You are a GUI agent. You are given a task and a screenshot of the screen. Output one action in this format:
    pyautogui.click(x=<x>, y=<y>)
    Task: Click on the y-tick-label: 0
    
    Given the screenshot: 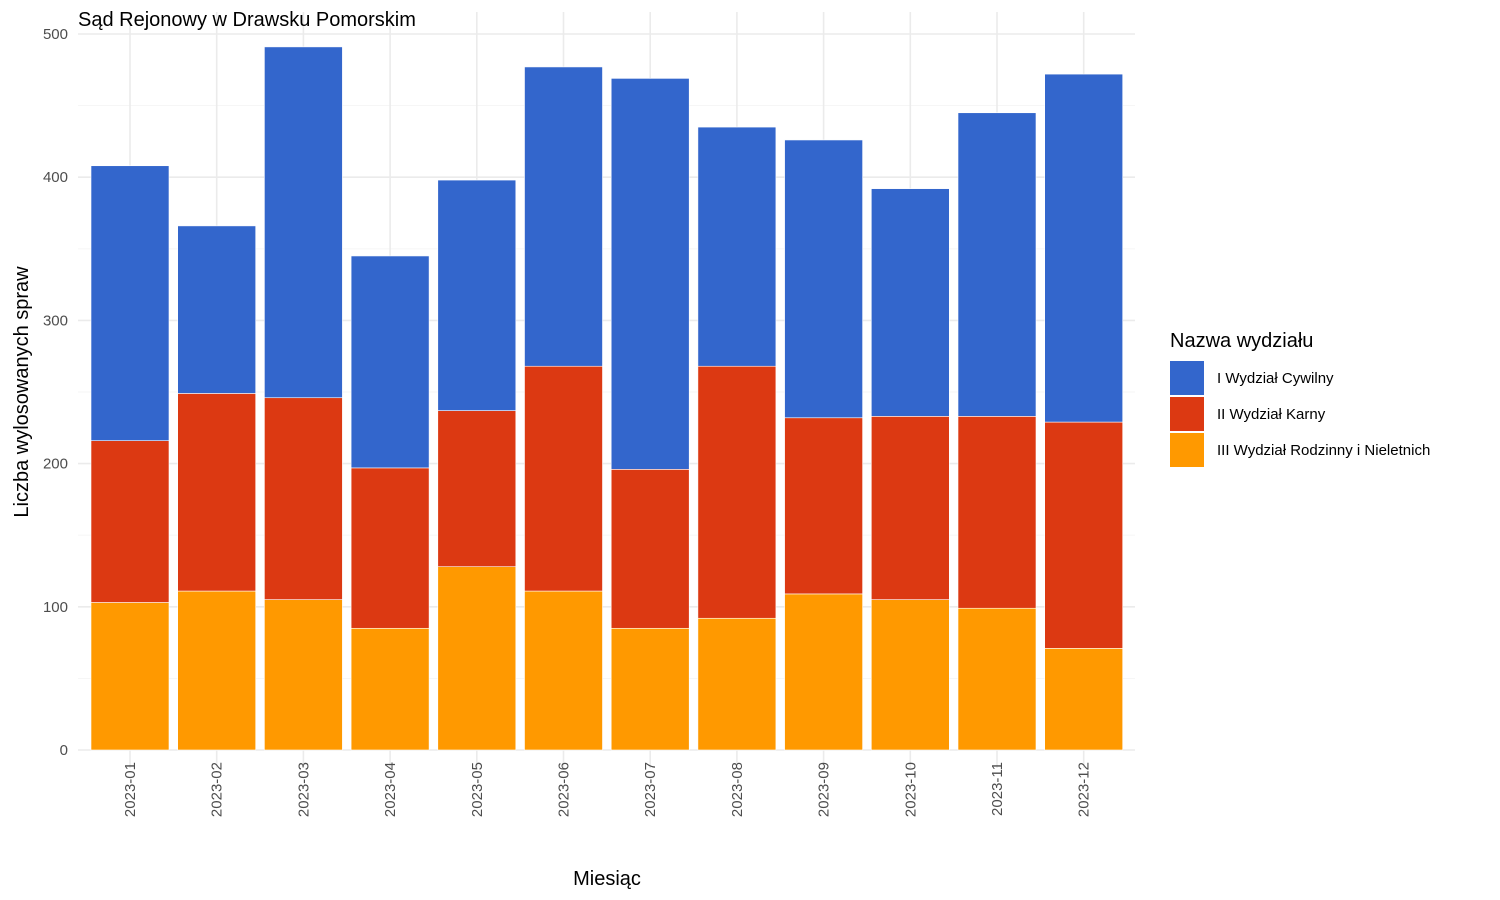 What is the action you would take?
    pyautogui.click(x=64, y=750)
    